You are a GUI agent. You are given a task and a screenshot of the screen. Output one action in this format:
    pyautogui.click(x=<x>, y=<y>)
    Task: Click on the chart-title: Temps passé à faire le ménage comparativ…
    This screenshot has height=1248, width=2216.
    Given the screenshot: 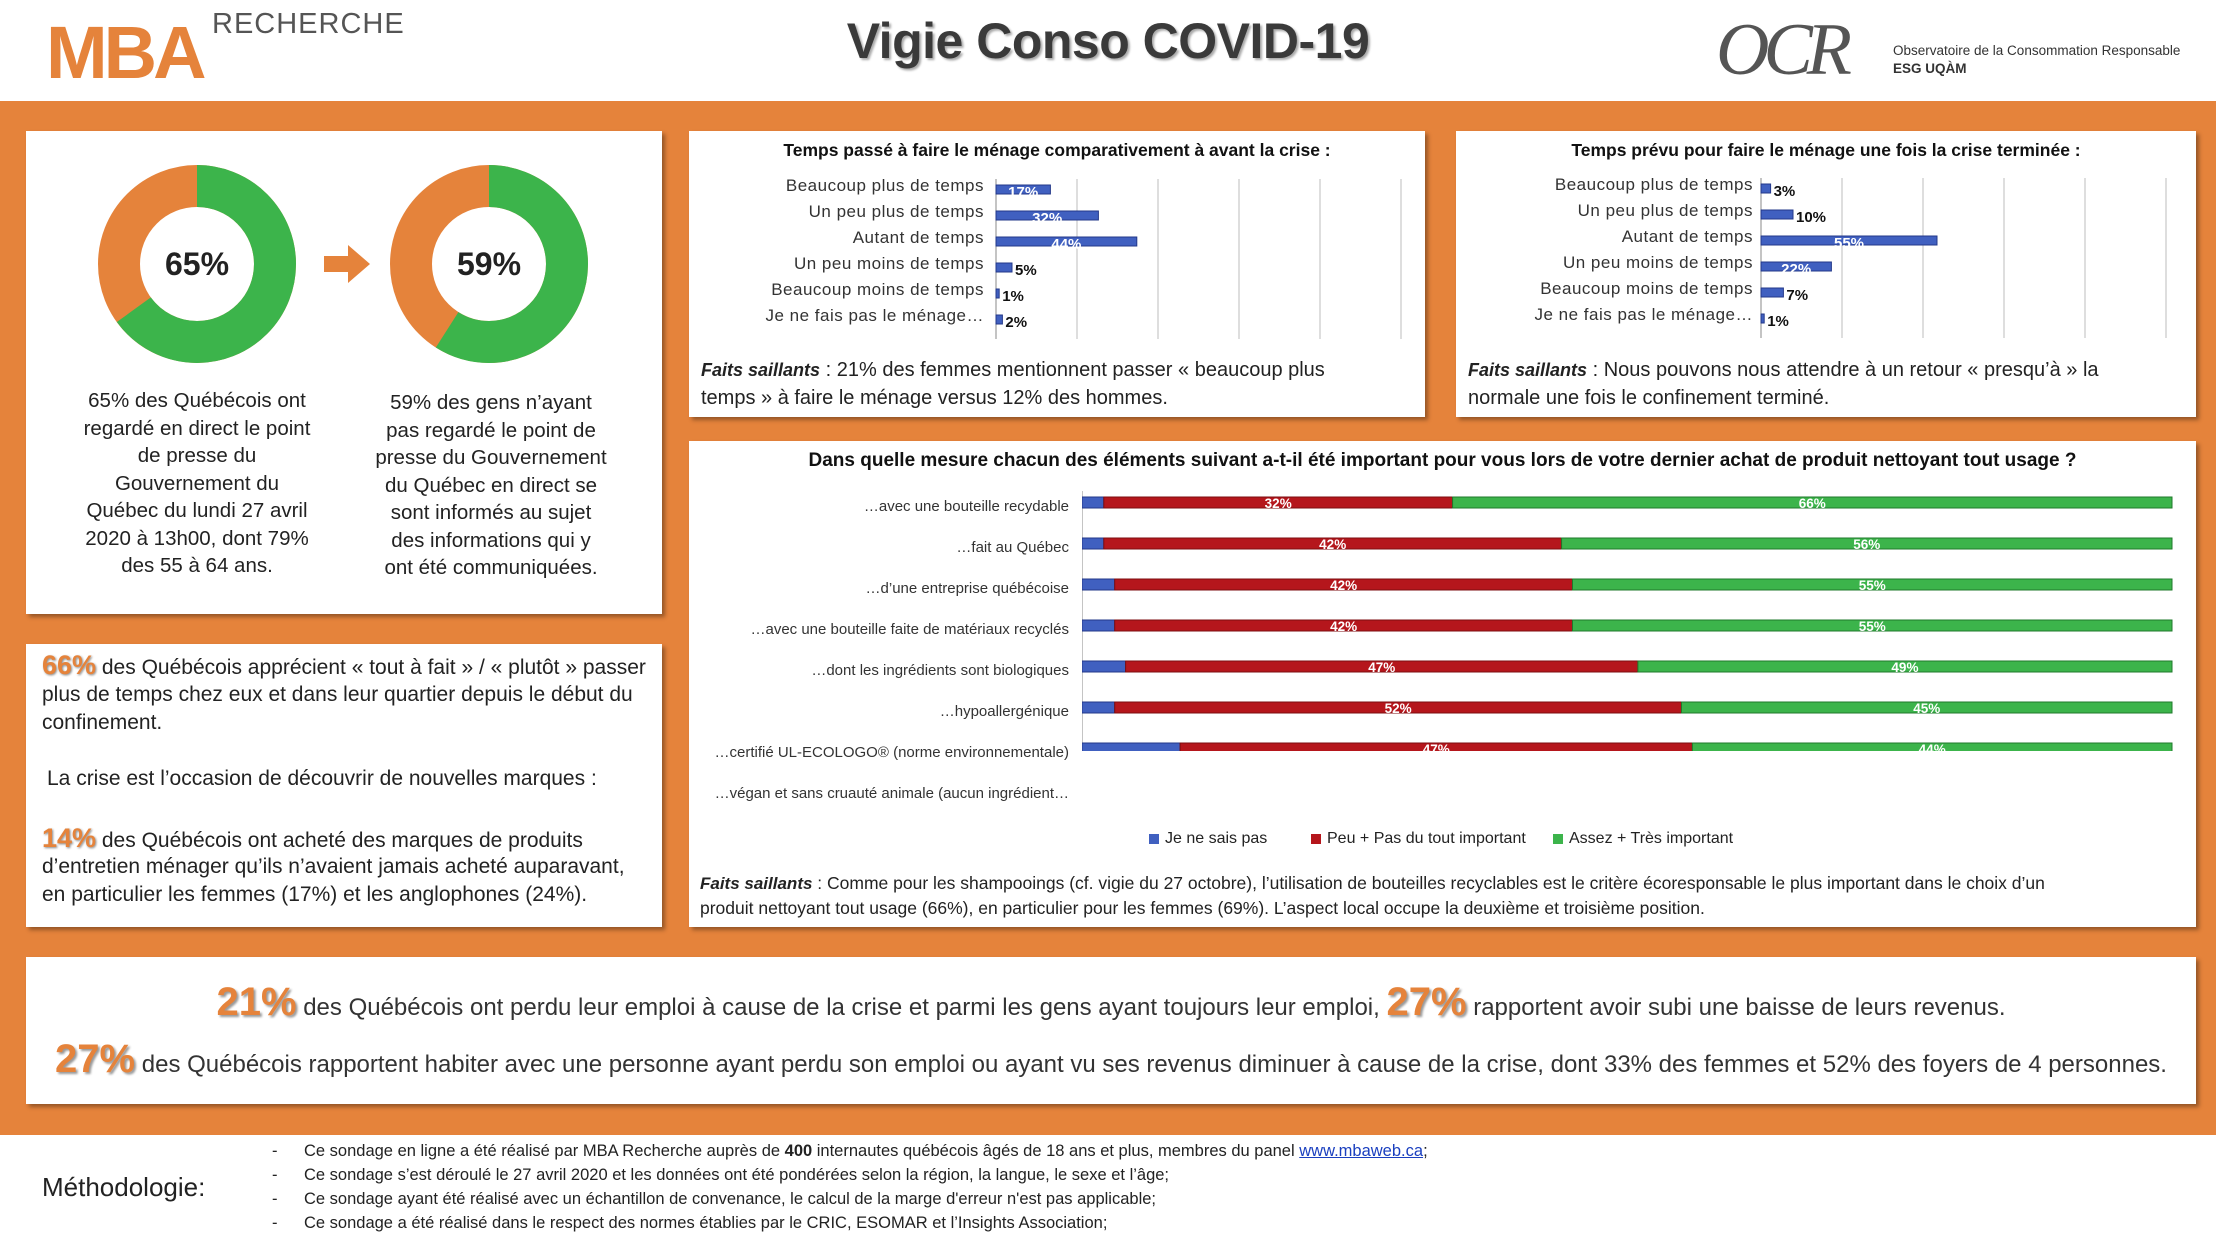 What is the action you would take?
    pyautogui.click(x=1057, y=150)
    